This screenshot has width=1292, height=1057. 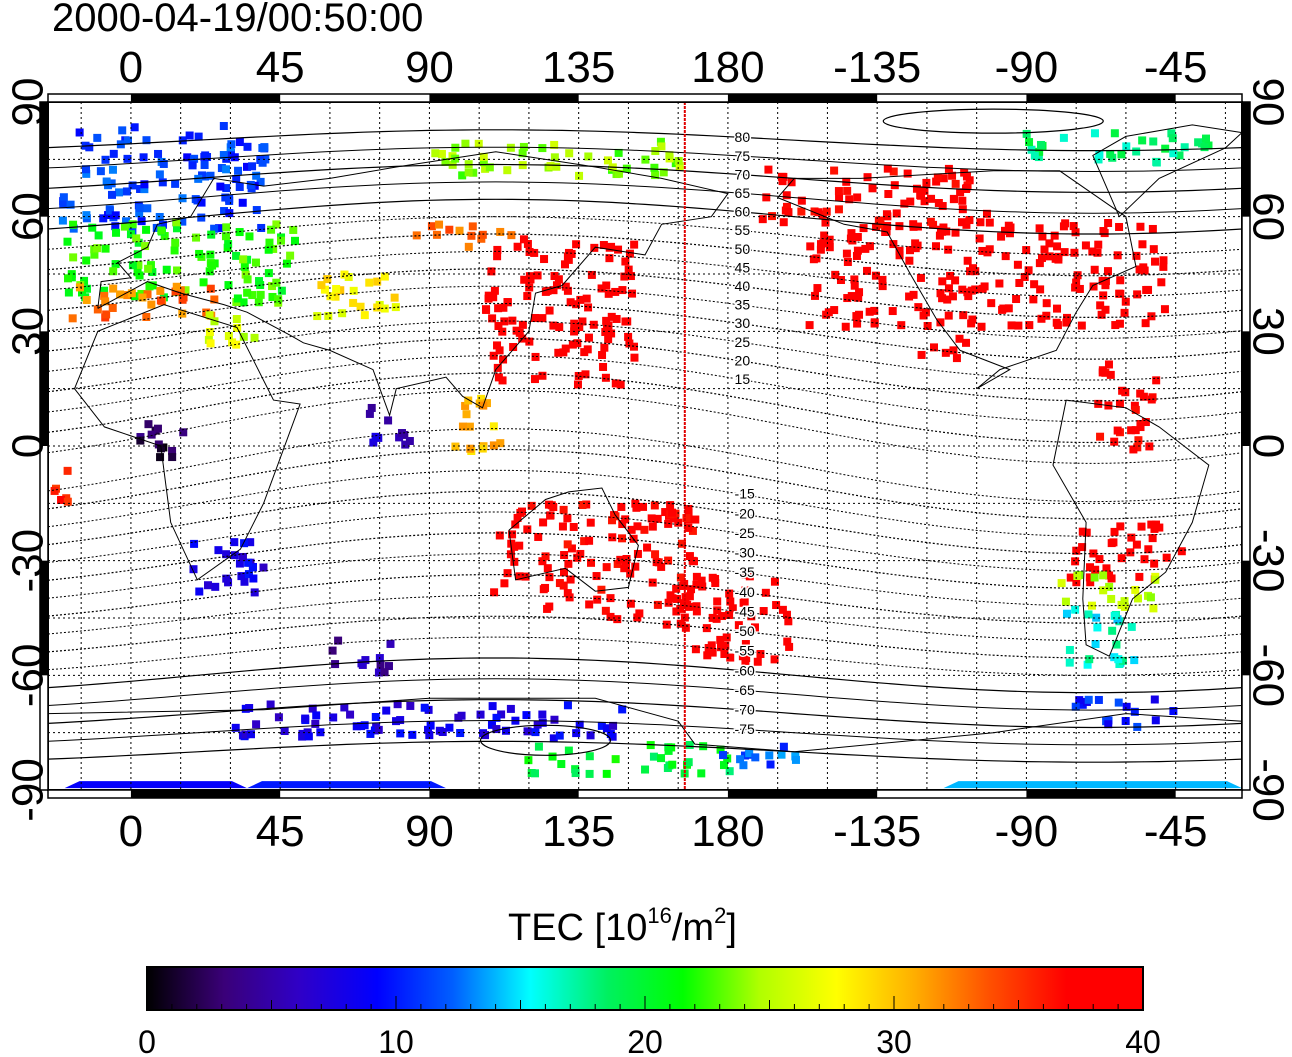 I want to click on mag-lat-label: 20, so click(x=743, y=360).